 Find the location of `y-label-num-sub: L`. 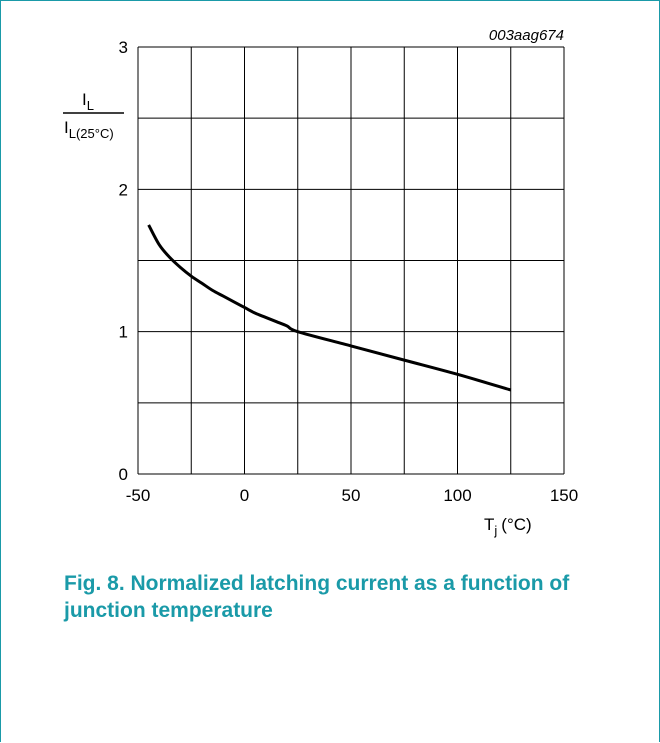

y-label-num-sub: L is located at coordinates (90, 105).